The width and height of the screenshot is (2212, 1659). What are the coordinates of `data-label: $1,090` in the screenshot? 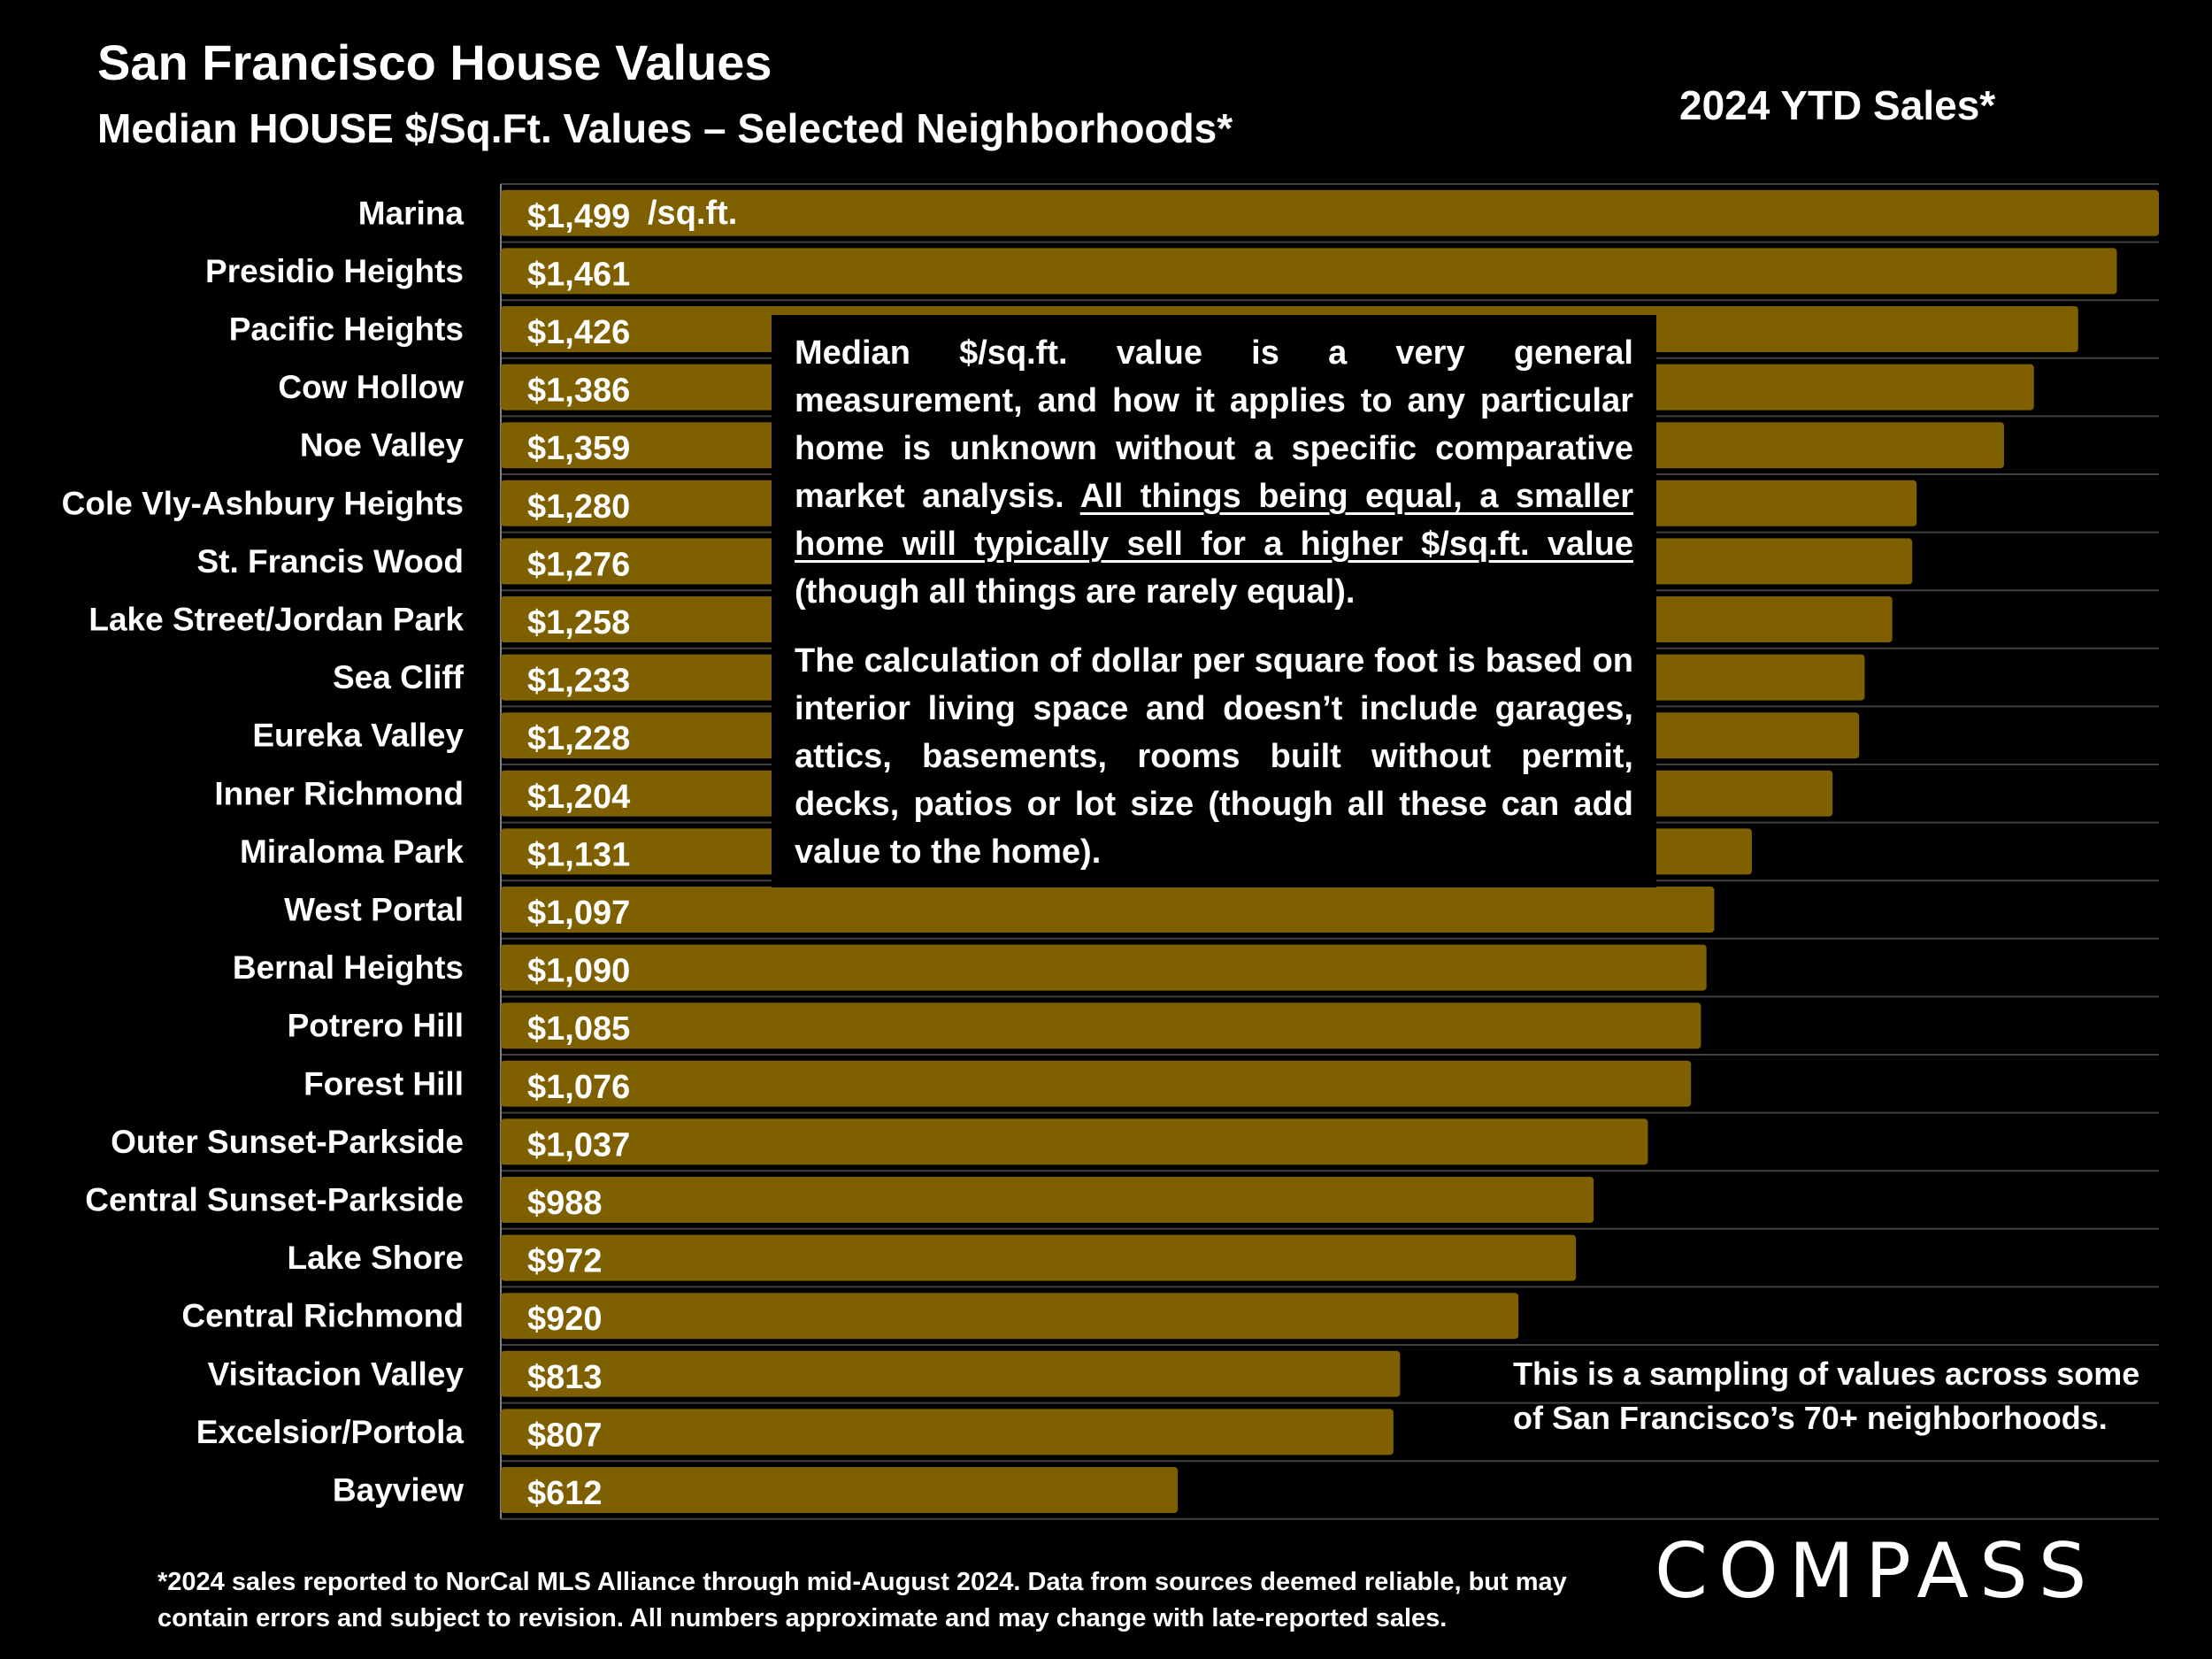 It's located at (579, 971).